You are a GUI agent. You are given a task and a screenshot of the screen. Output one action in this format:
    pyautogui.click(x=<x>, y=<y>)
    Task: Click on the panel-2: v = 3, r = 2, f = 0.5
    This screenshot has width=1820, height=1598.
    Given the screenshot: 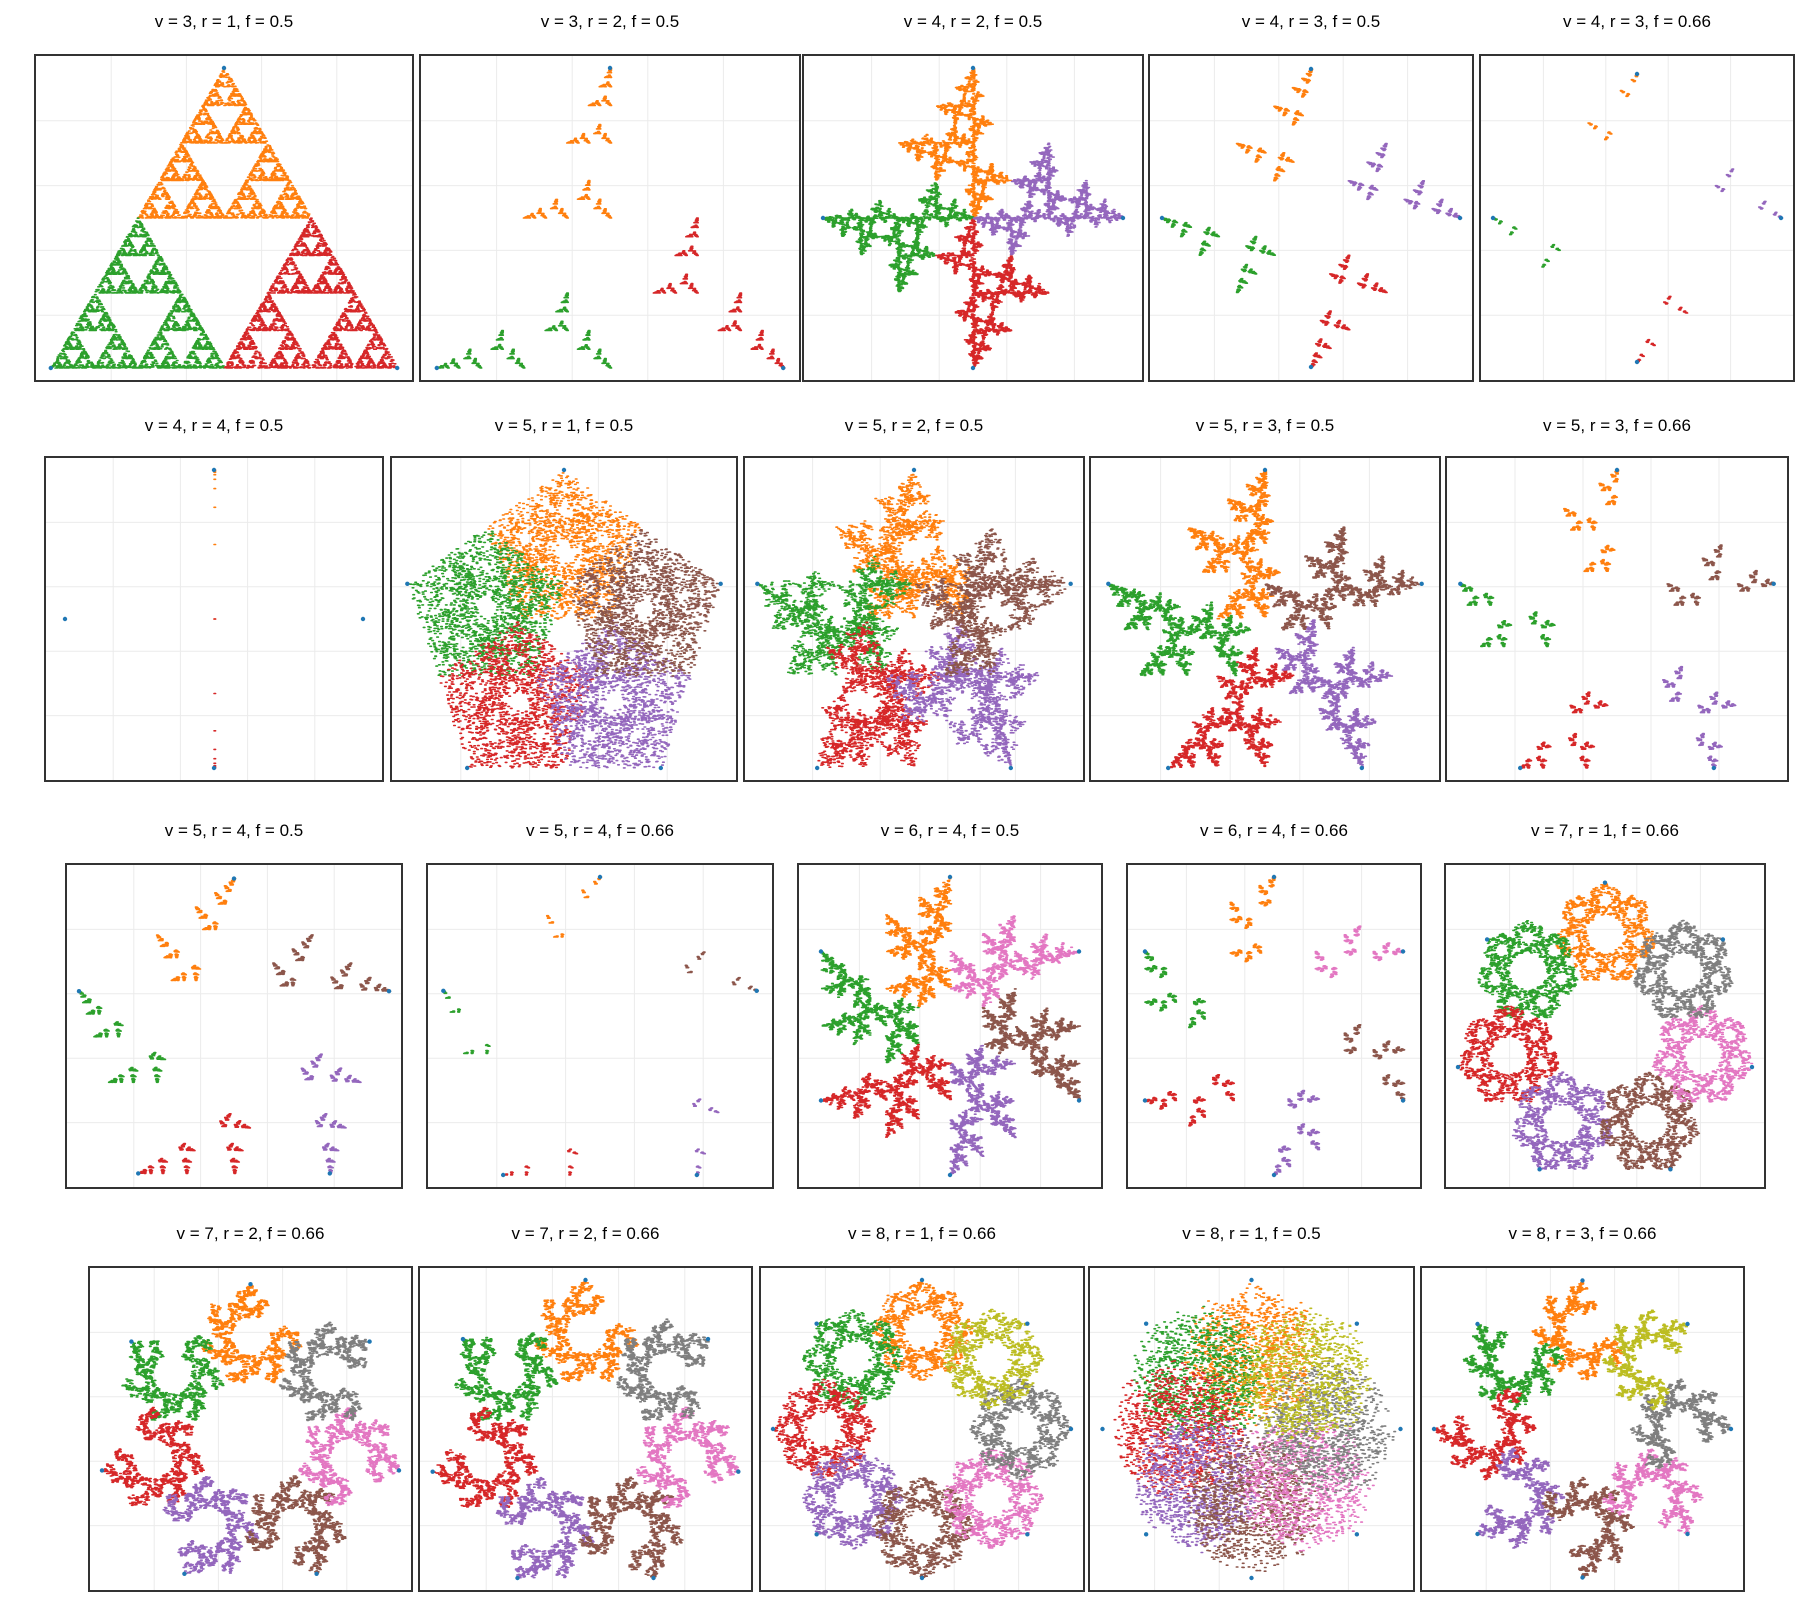 What is the action you would take?
    pyautogui.click(x=610, y=195)
    